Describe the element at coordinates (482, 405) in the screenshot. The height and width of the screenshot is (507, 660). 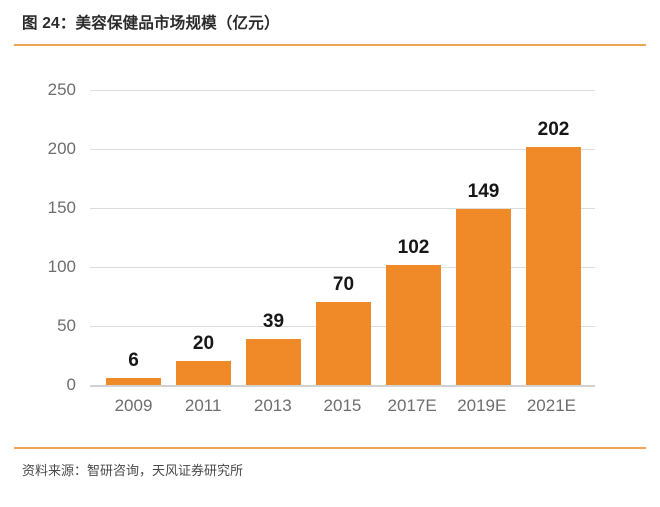
I see `x-axis-tick-label: 2019E` at that location.